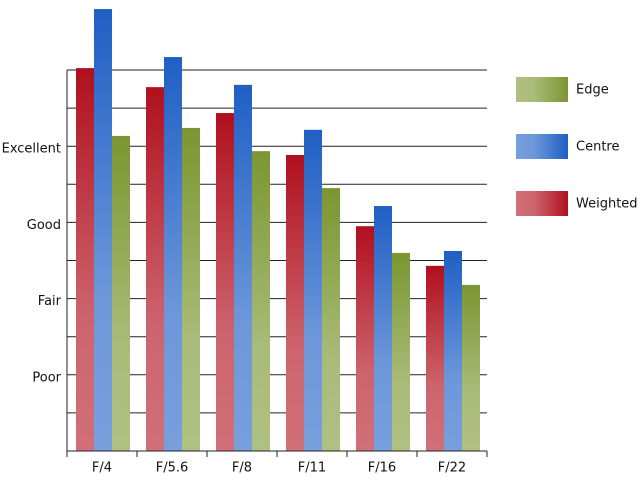 This screenshot has width=640, height=480. Describe the element at coordinates (31, 149) in the screenshot. I see `y-tick-label: Excellent` at that location.